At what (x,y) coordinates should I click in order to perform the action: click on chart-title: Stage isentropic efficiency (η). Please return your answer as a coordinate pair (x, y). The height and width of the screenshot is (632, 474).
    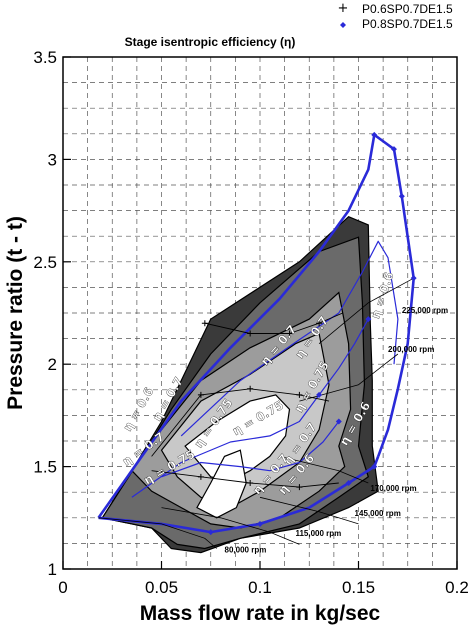
    Looking at the image, I should click on (210, 42).